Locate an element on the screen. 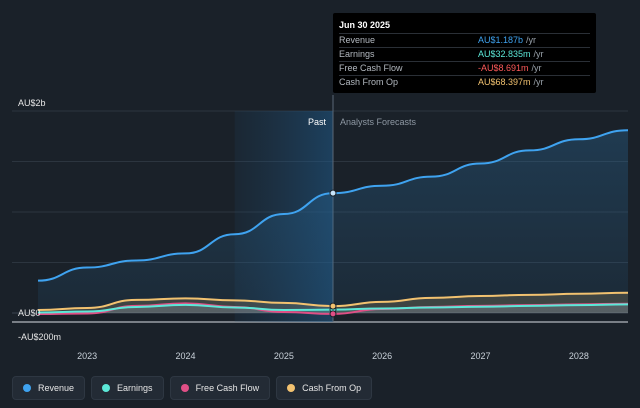 The width and height of the screenshot is (640, 408). legend-label: Cash From Op is located at coordinates (332, 388).